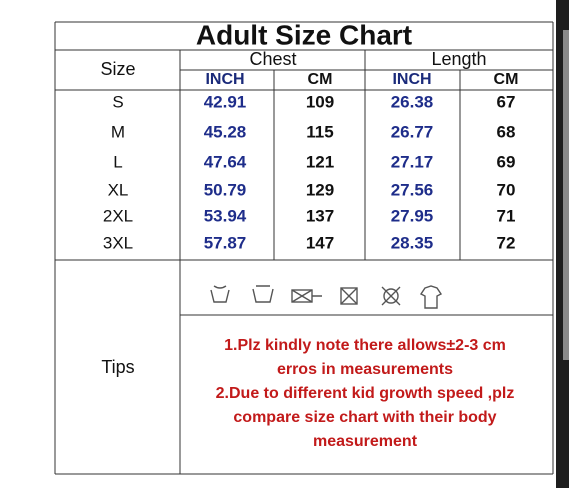 The width and height of the screenshot is (569, 488). I want to click on chest-cm: 147, so click(320, 242).